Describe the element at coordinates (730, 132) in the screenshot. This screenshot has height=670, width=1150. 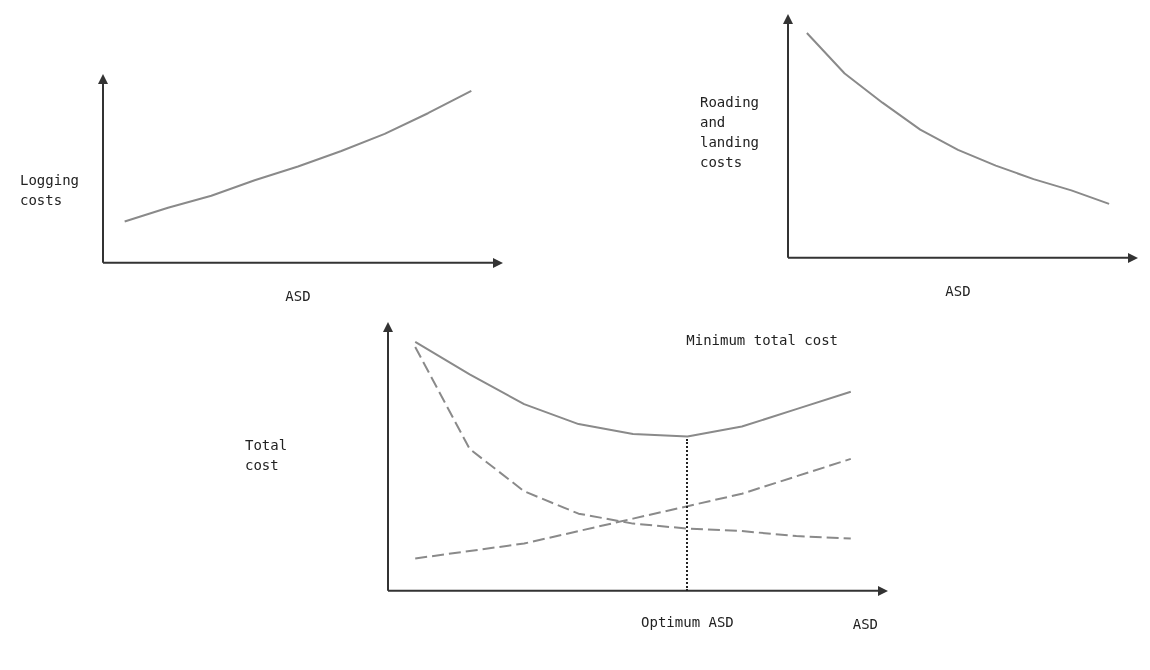
I see `y-axis-title: Roading and landing costs` at that location.